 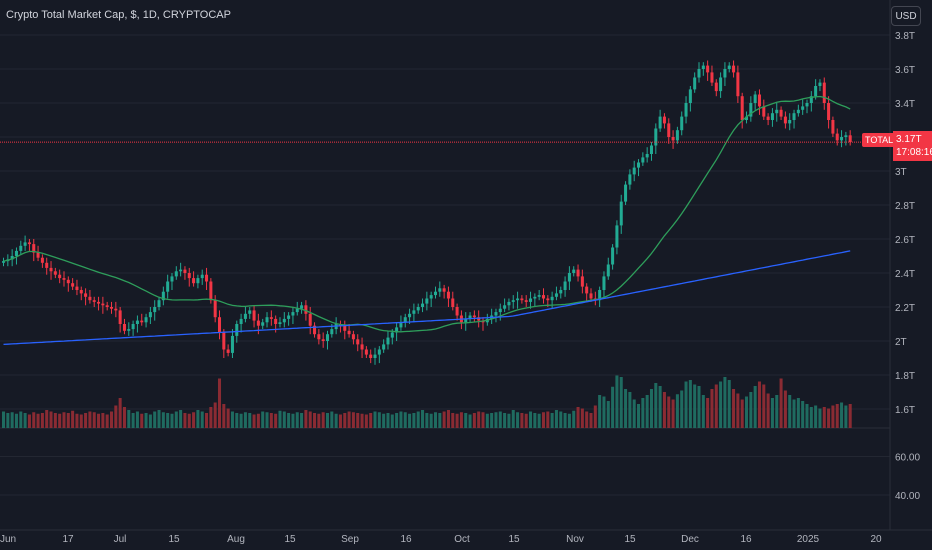 What do you see at coordinates (912, 146) in the screenshot?
I see `price-tag: 3.17T 17:08:16` at bounding box center [912, 146].